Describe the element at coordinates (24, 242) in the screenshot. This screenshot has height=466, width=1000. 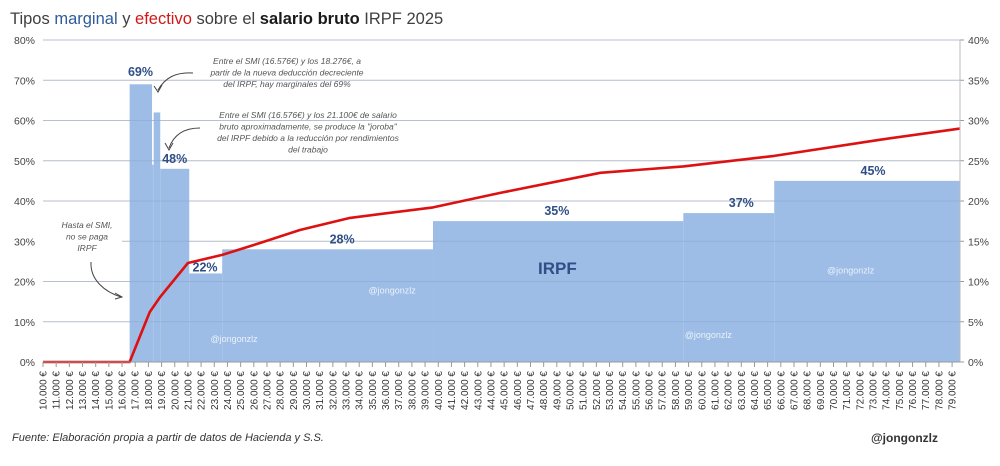
I see `left-axis-tick: 30%` at that location.